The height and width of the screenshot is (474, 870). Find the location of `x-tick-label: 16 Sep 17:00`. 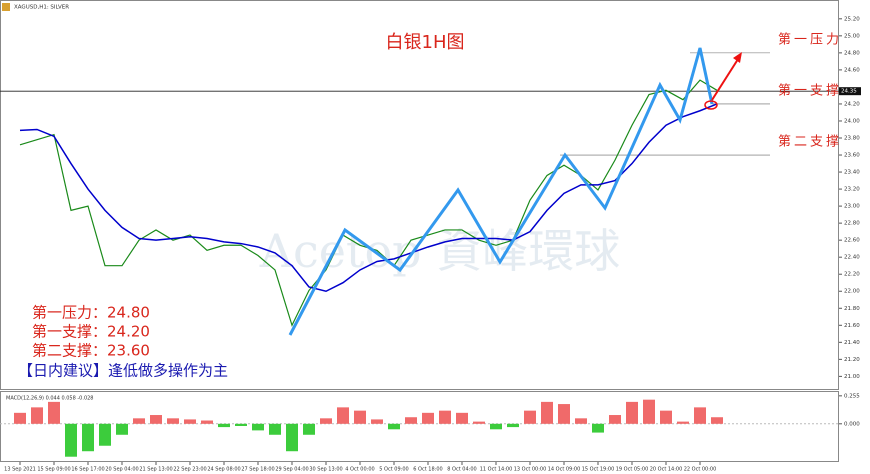

x-tick-label: 16 Sep 17:00 is located at coordinates (87, 470).